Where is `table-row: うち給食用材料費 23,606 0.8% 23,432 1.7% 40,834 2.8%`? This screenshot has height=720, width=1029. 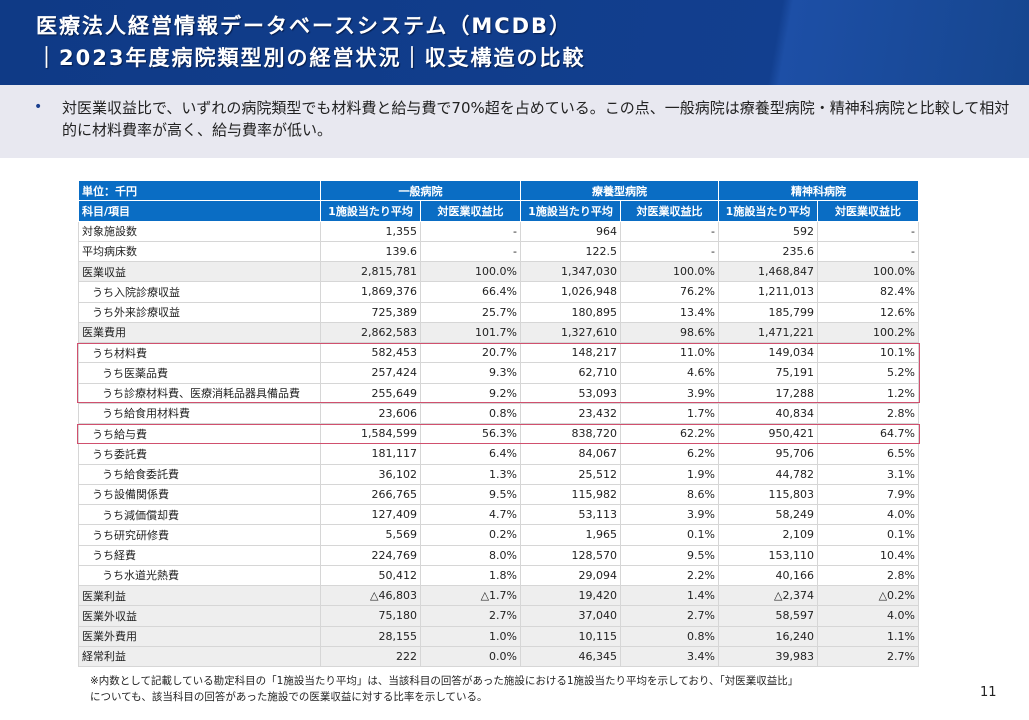 table-row: うち給食用材料費 23,606 0.8% 23,432 1.7% 40,834 2.8% is located at coordinates (498, 413).